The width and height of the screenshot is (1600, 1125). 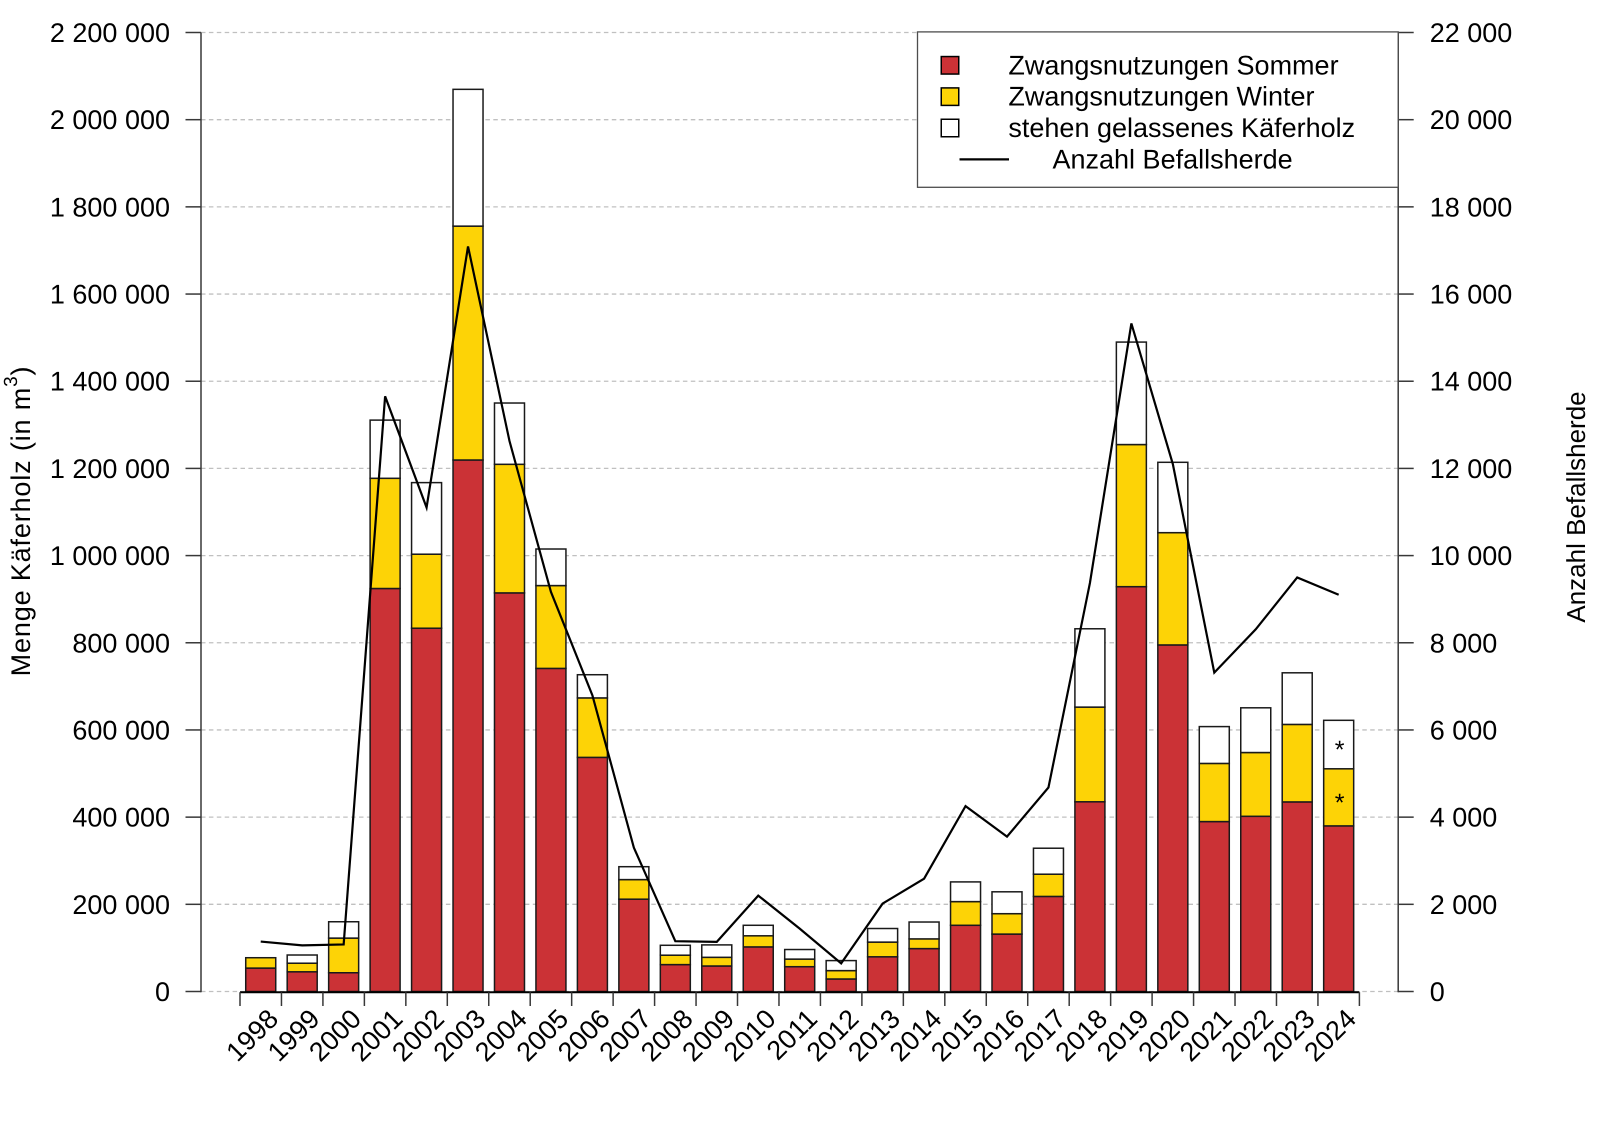 What do you see at coordinates (110, 120) in the screenshot?
I see `svg-text: 2 000 000` at bounding box center [110, 120].